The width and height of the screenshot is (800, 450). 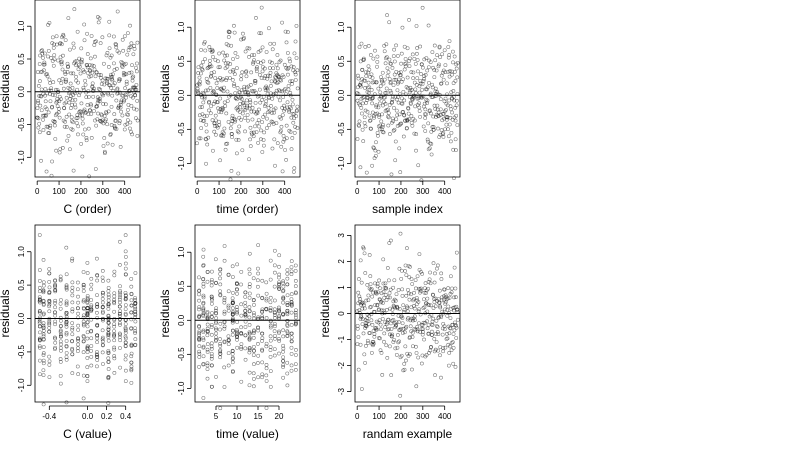 I want to click on x-tick-label: 400, so click(x=285, y=191).